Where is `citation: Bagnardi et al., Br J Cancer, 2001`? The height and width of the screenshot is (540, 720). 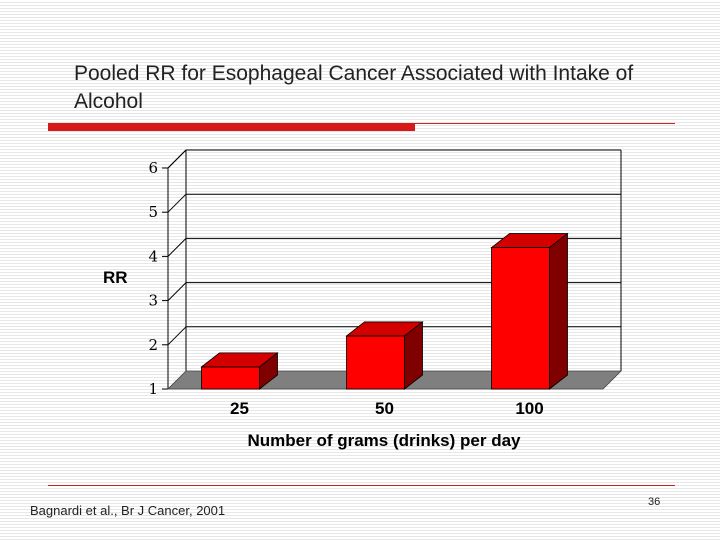 citation: Bagnardi et al., Br J Cancer, 2001 is located at coordinates (128, 510).